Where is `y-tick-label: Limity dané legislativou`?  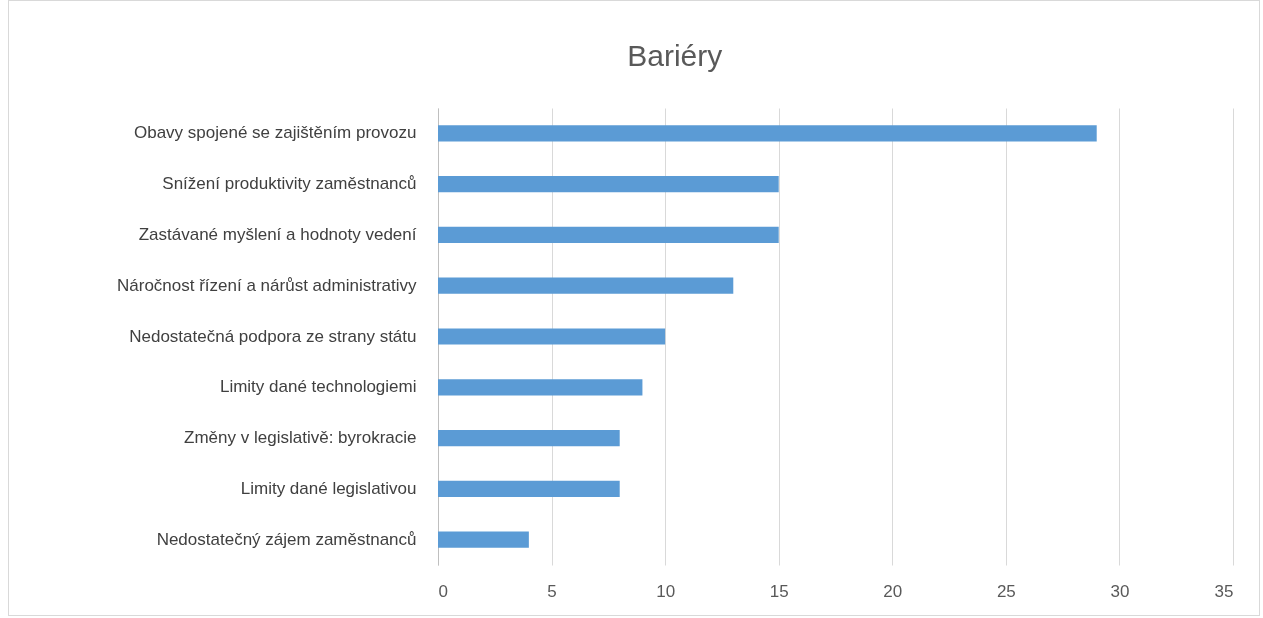 y-tick-label: Limity dané legislativou is located at coordinates (328, 488).